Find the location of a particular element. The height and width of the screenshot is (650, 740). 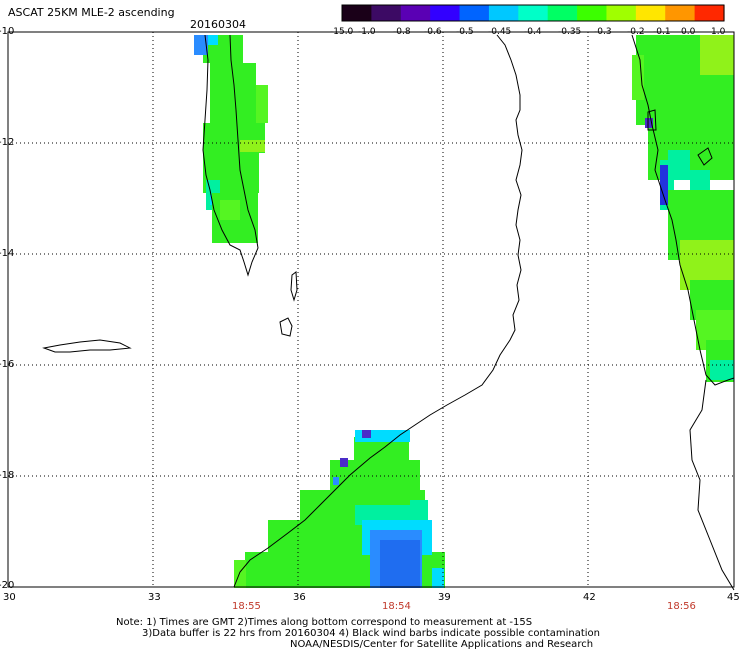

lat-label: -14 is located at coordinates (7, 253).